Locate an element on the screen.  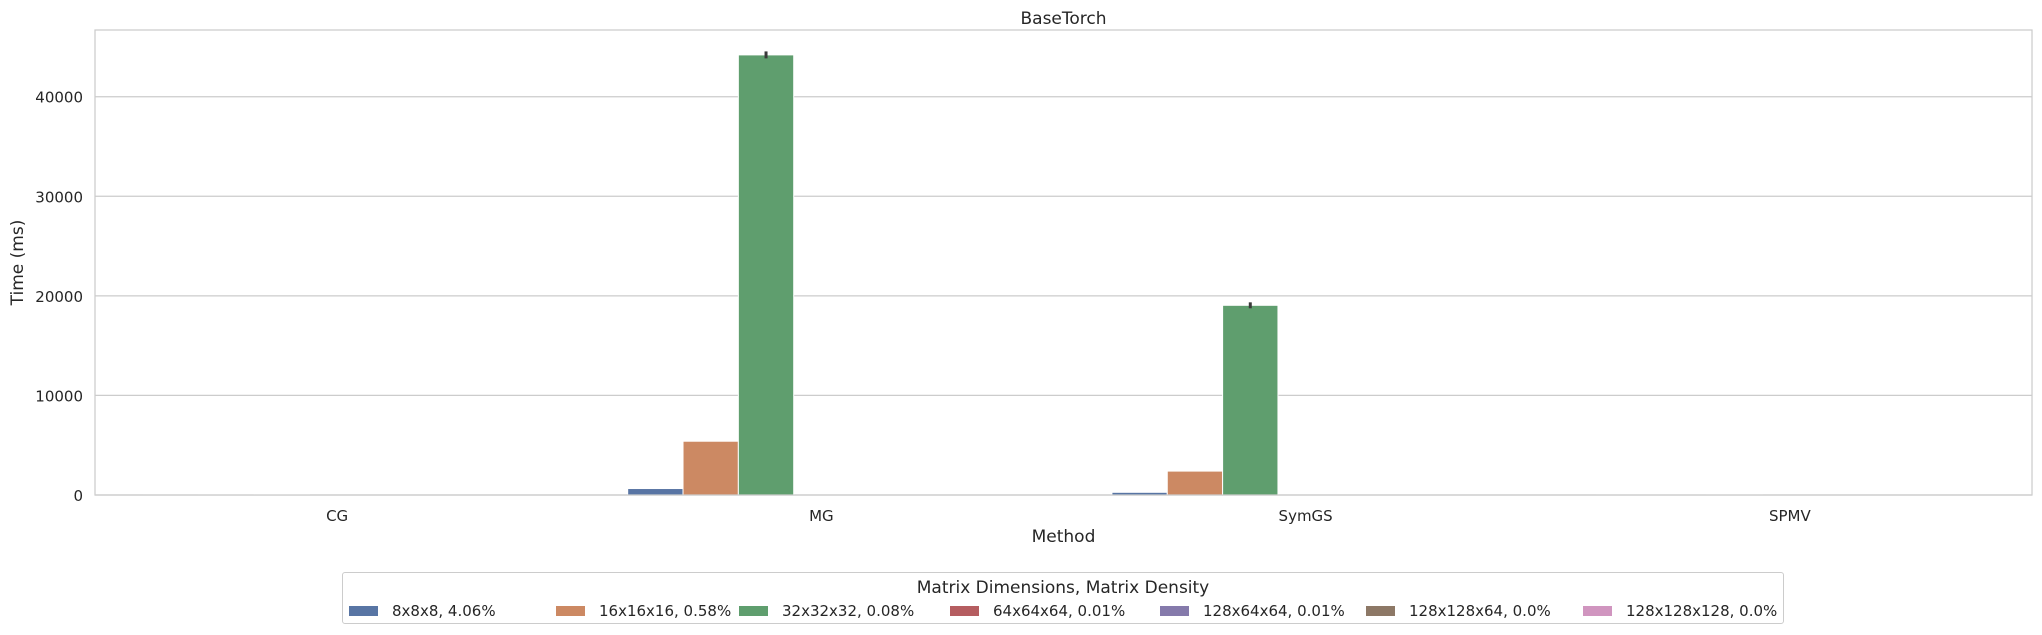
y-tick-label: 10000 is located at coordinates (59, 396).